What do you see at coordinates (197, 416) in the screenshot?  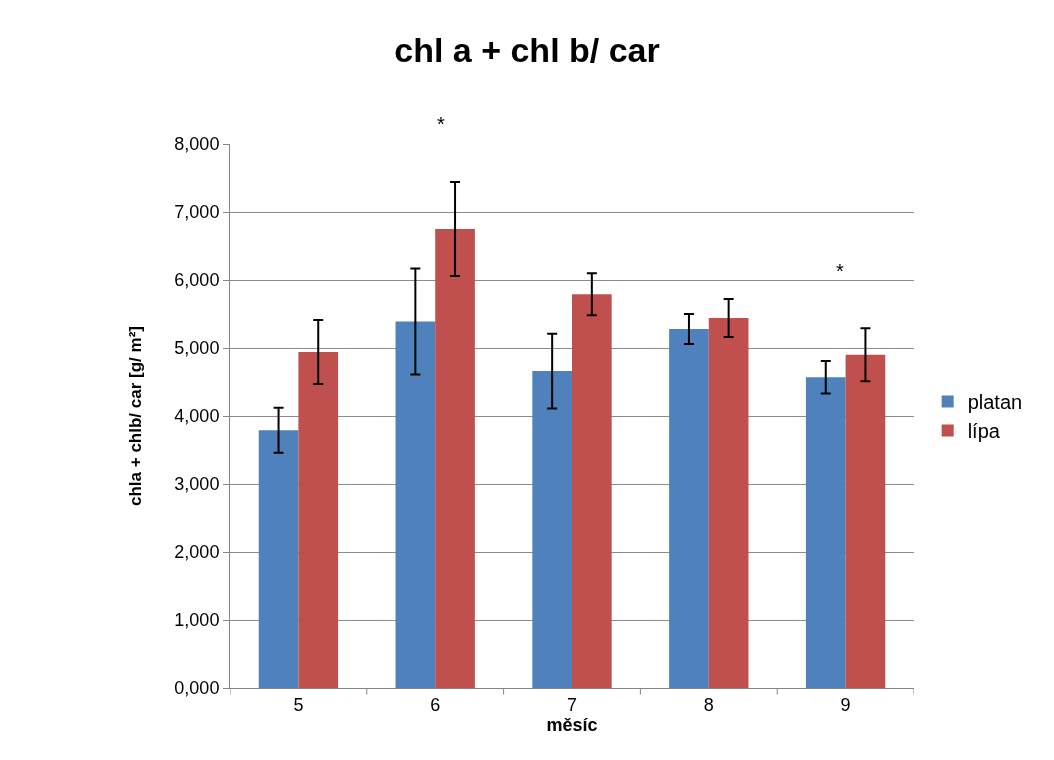 I see `y-tick-label: 4,000` at bounding box center [197, 416].